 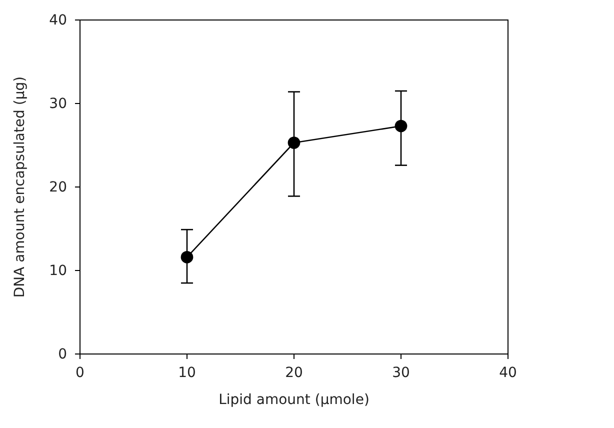 What do you see at coordinates (401, 372) in the screenshot?
I see `x-tick-label: 30` at bounding box center [401, 372].